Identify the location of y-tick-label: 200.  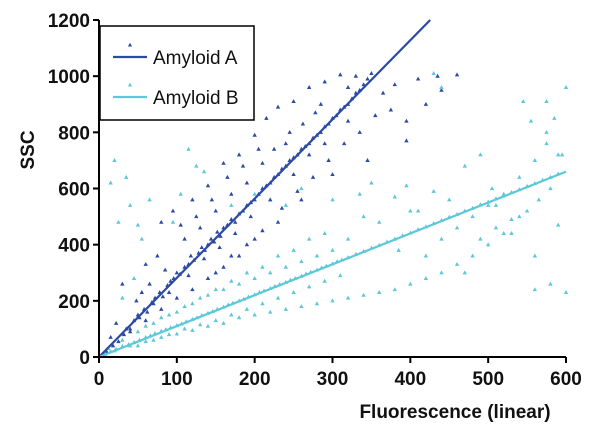
(74, 302).